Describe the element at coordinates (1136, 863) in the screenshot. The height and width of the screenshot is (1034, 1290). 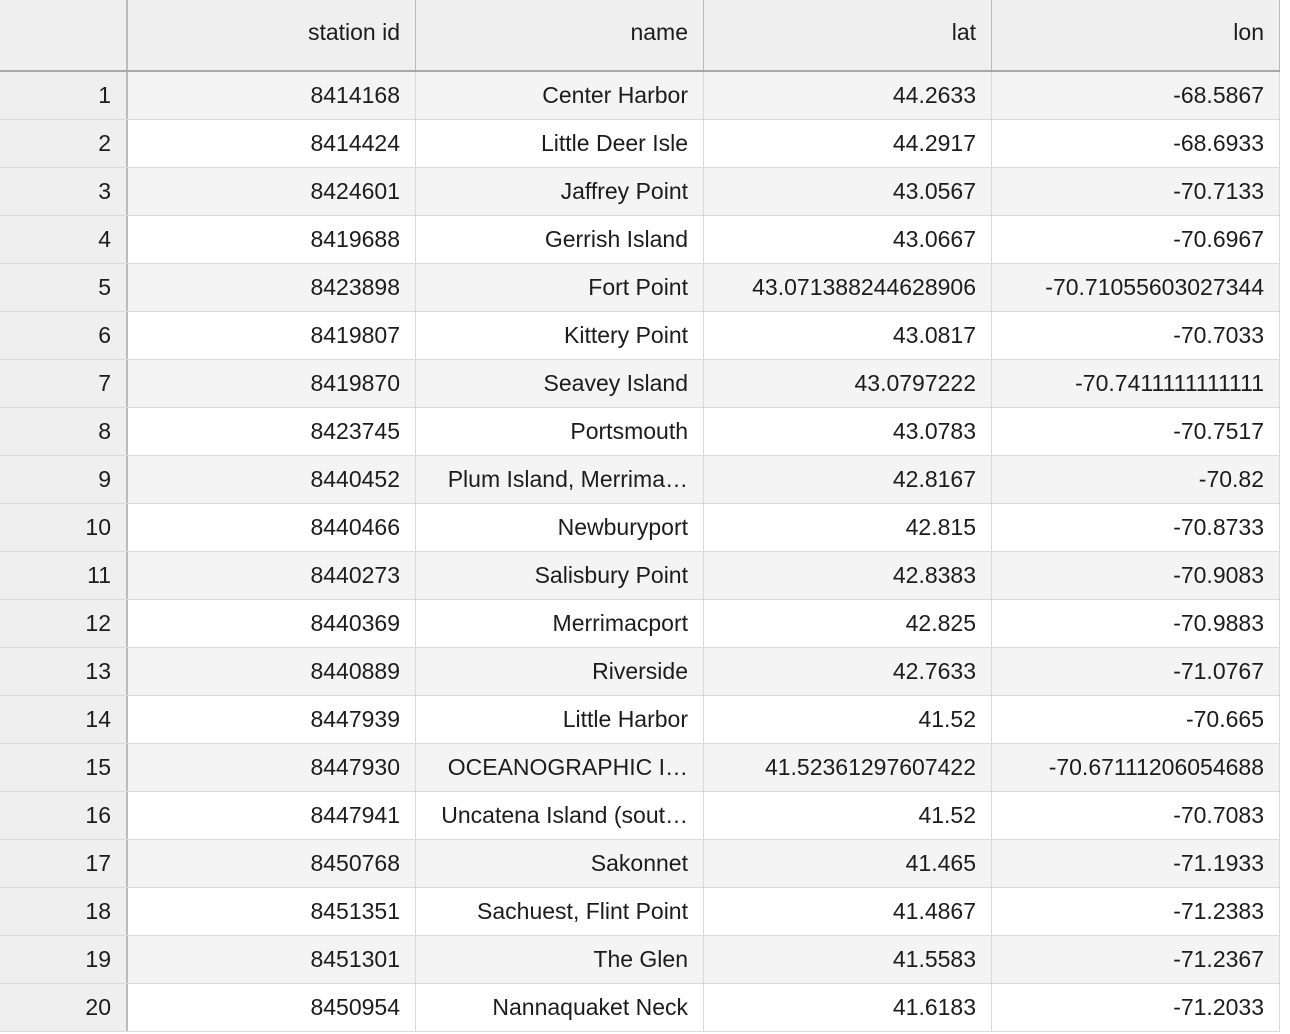
I see `lon-cell: -71.1933` at that location.